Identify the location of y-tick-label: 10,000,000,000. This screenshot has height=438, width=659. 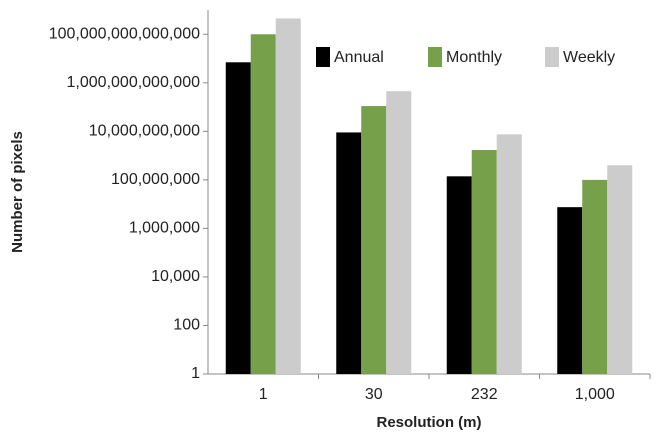
(144, 131).